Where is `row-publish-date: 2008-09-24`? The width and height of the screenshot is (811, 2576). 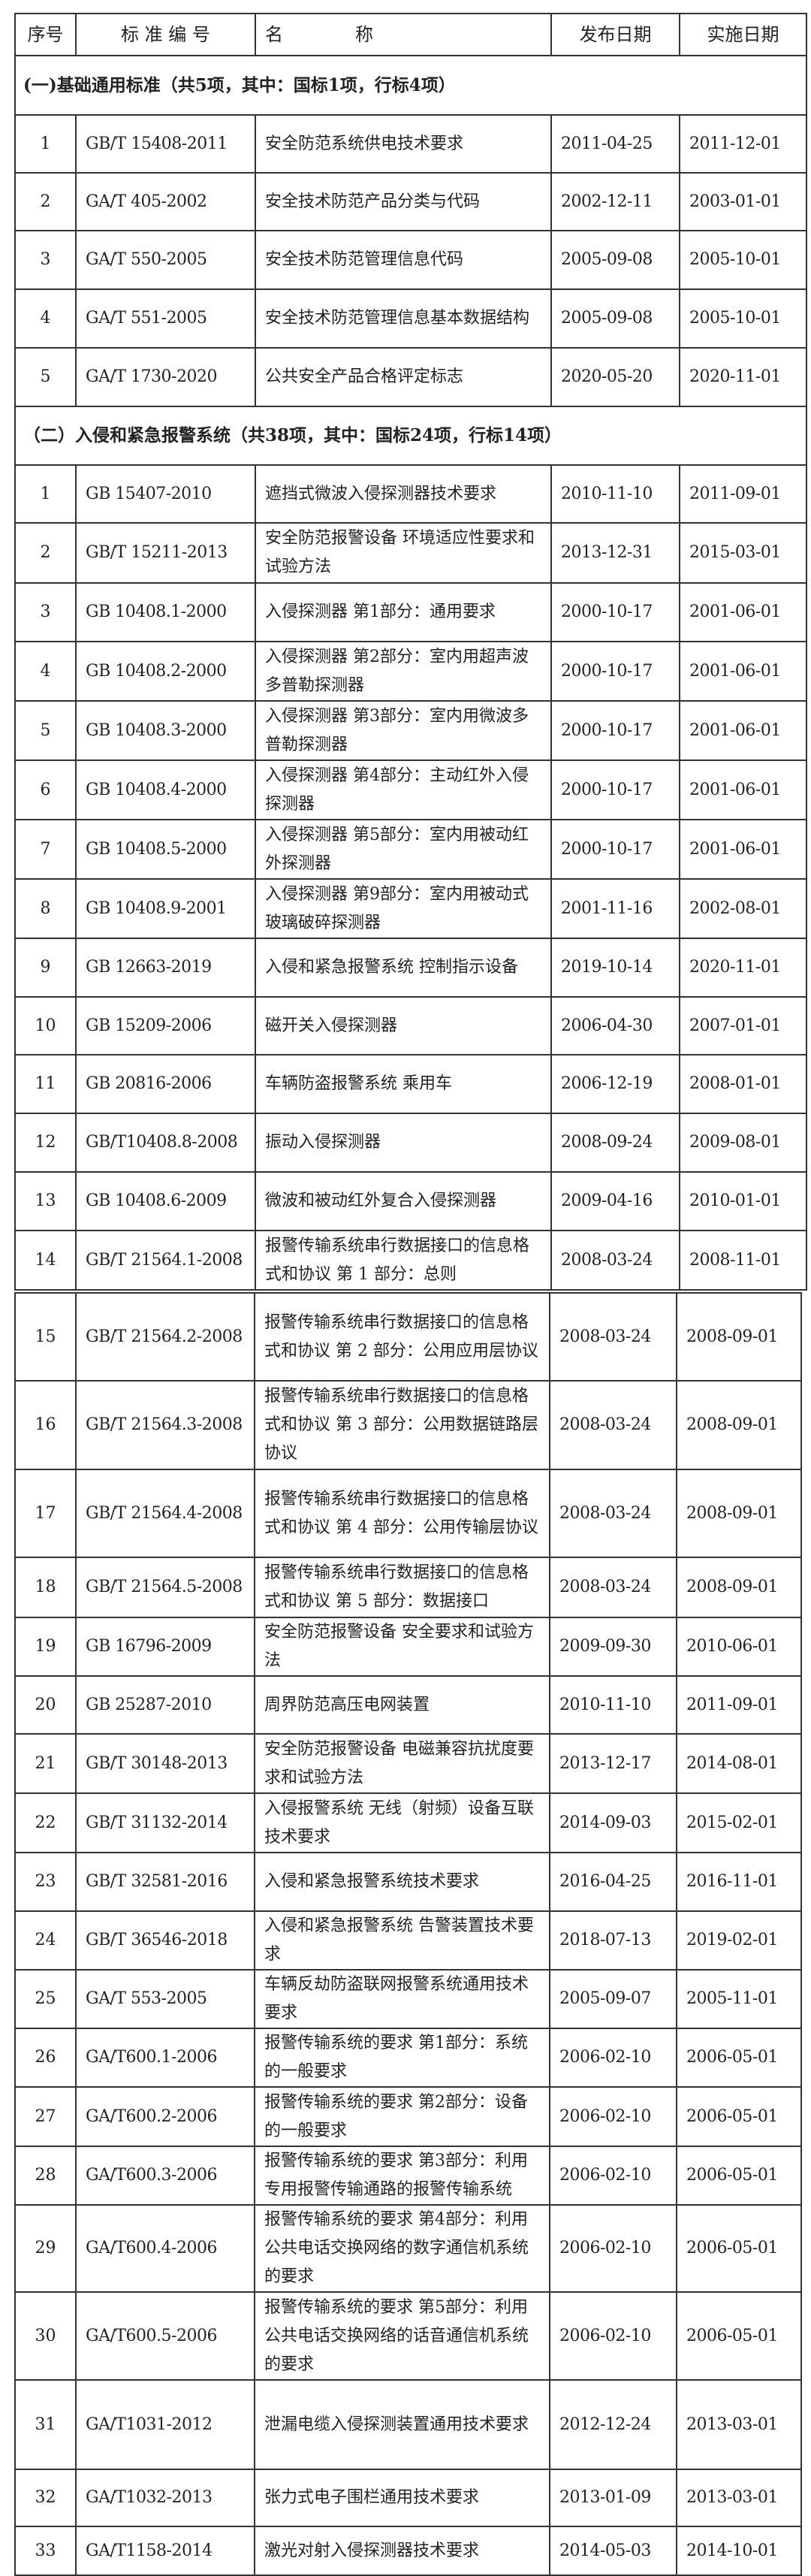
row-publish-date: 2008-09-24 is located at coordinates (615, 1143).